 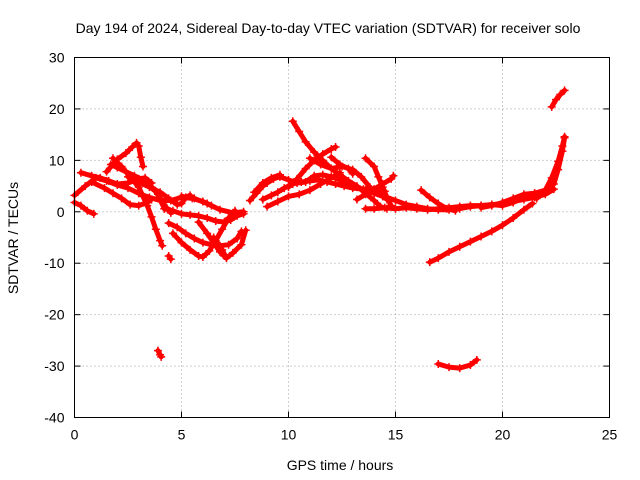 I want to click on x-tick-label: 20, so click(x=503, y=435).